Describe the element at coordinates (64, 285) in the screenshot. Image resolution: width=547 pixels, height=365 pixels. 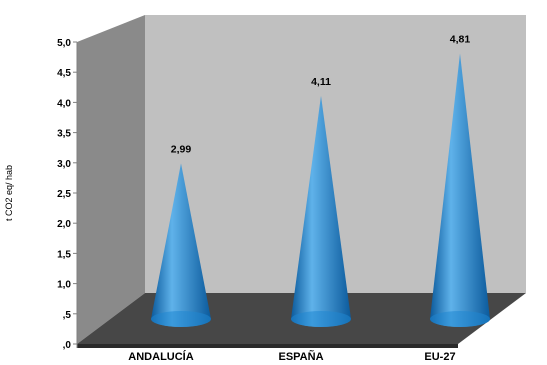
I see `y-tick-label: 1,0` at that location.